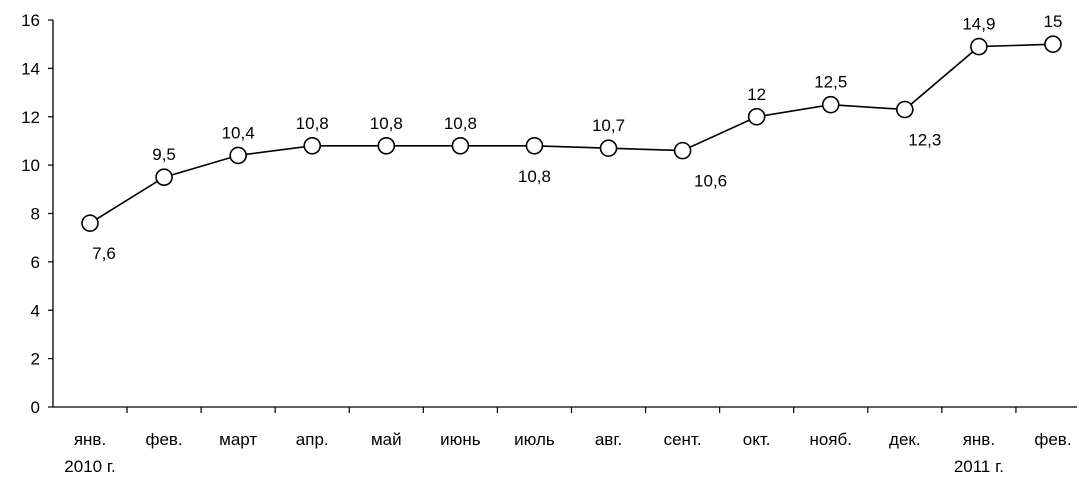 The image size is (1079, 480). I want to click on y-tick-label: 2, so click(35, 359).